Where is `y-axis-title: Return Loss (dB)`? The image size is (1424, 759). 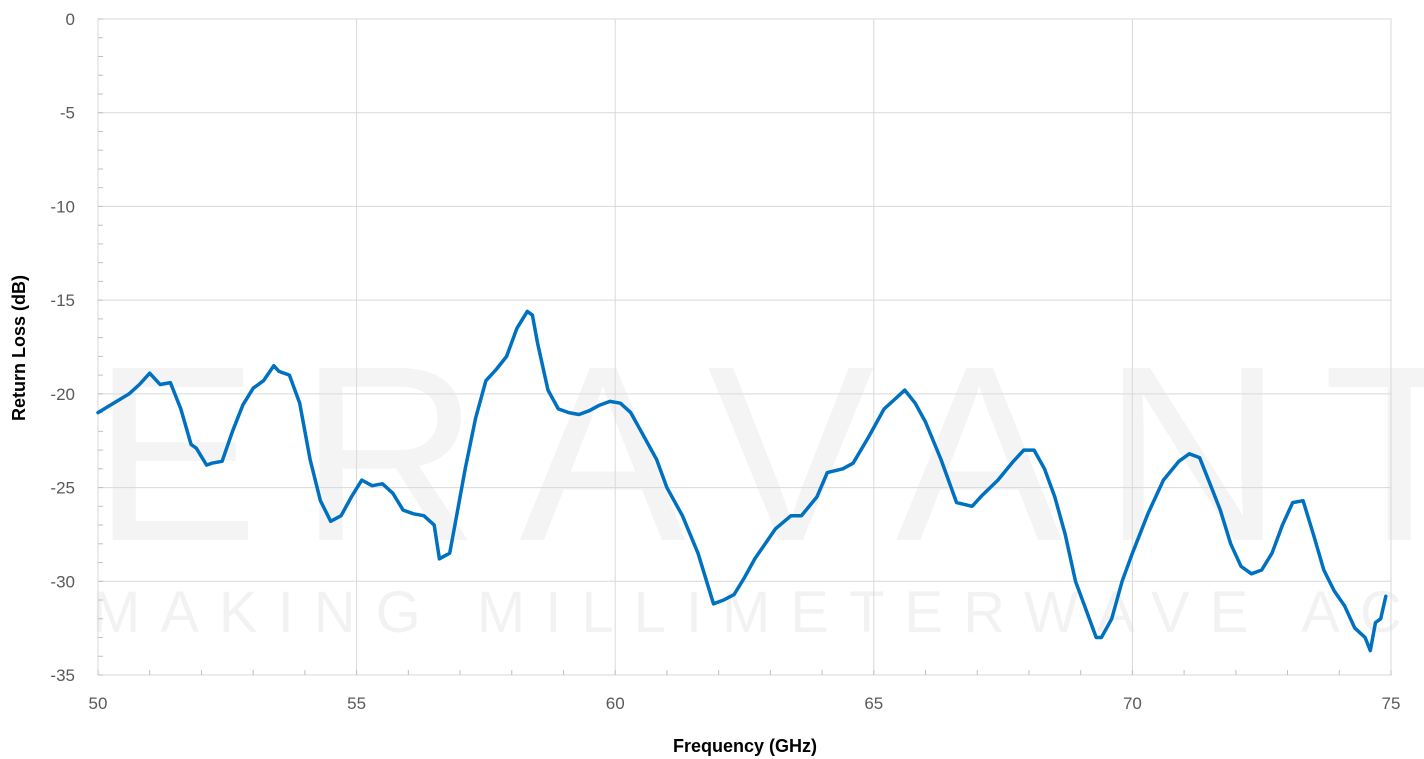
y-axis-title: Return Loss (dB) is located at coordinates (19, 348).